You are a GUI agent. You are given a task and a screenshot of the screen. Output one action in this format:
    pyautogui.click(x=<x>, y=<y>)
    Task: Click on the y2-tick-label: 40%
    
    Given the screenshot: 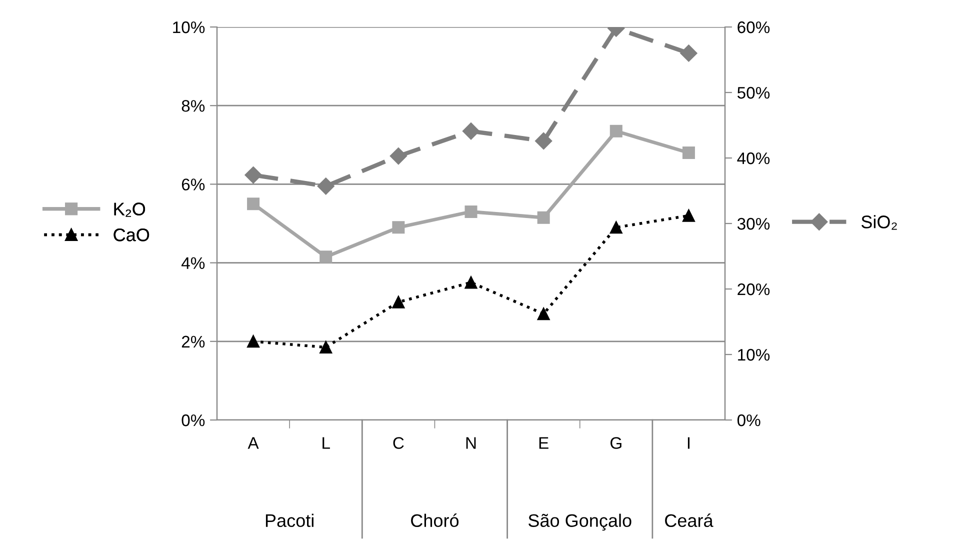 What is the action you would take?
    pyautogui.click(x=753, y=158)
    